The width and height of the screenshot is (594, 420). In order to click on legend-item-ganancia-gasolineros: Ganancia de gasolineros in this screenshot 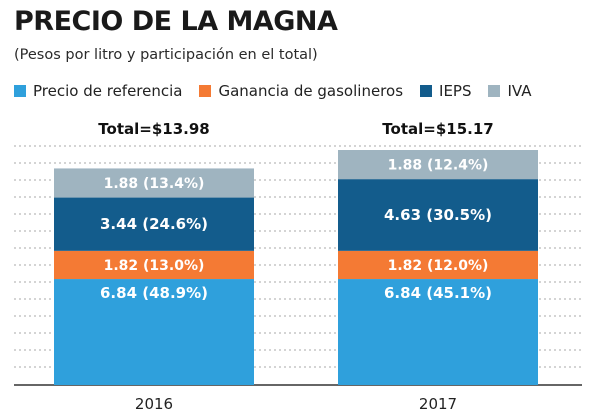, I will do `click(301, 91)`.